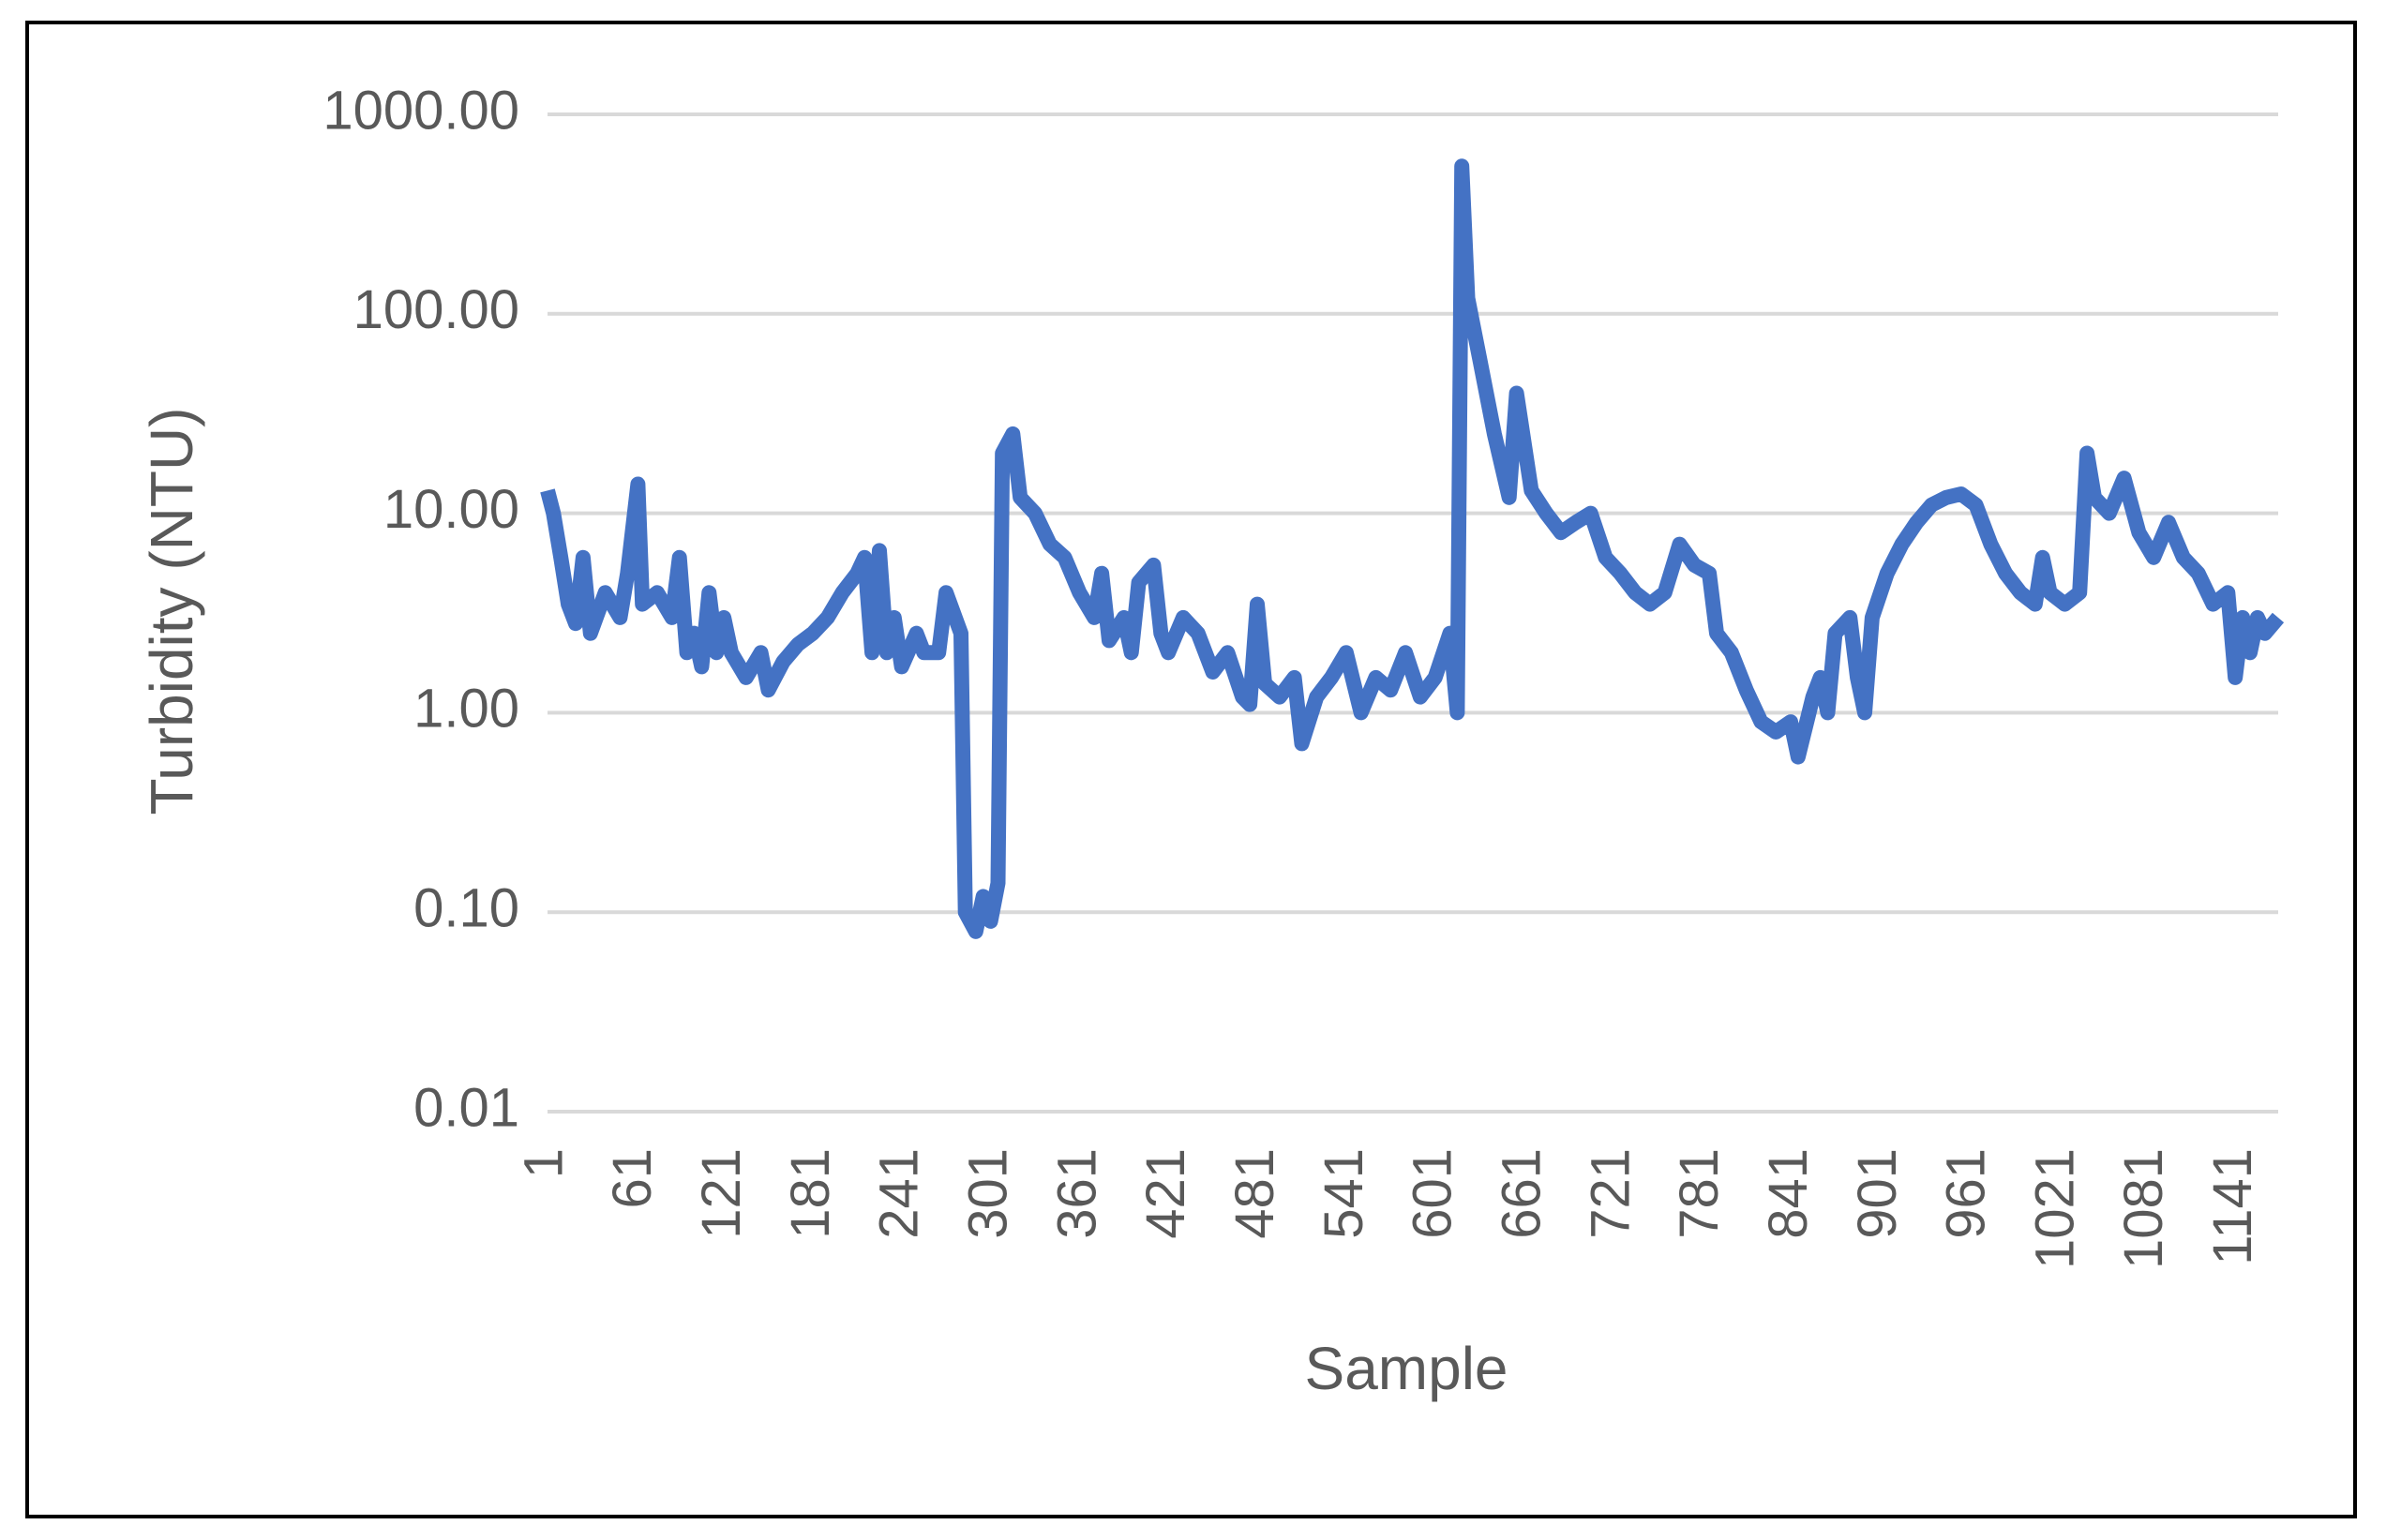 This screenshot has width=2386, height=1540. I want to click on x-tick-label: 1141, so click(2232, 1207).